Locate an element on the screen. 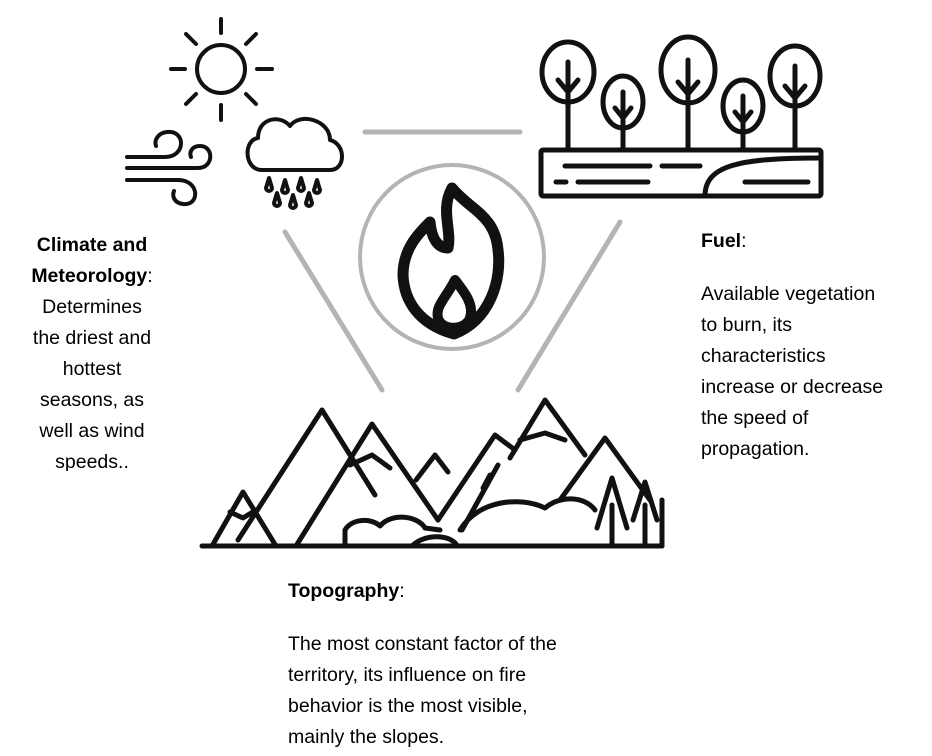  climate-description-line: hottest is located at coordinates (92, 369).